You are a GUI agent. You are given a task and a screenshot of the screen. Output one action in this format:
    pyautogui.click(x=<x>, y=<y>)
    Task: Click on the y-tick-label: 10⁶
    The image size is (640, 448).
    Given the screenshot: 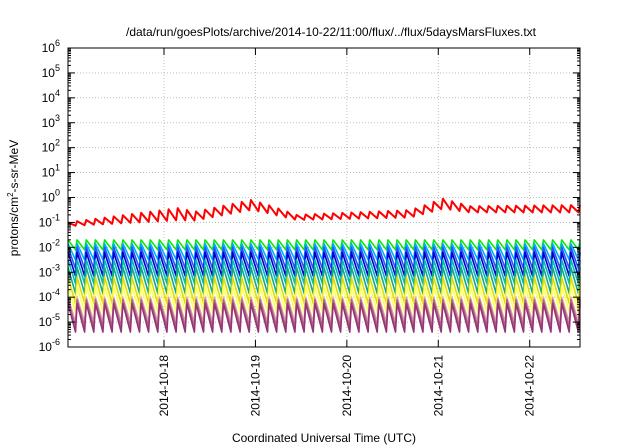 What is the action you would take?
    pyautogui.click(x=51, y=46)
    